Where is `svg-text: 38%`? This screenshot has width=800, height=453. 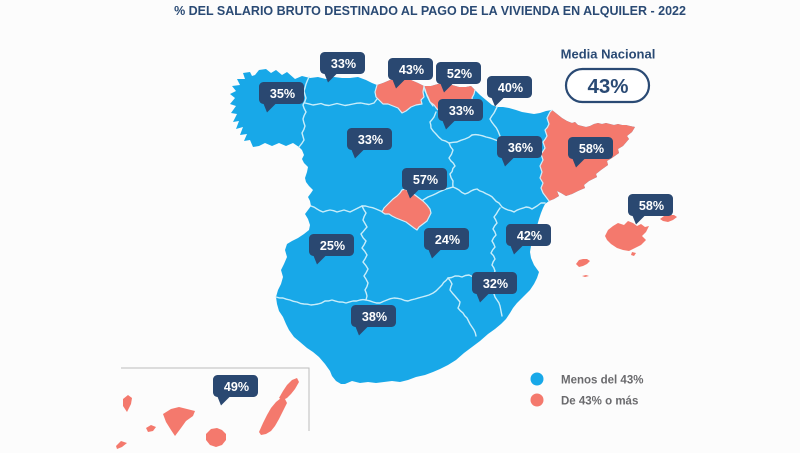 svg-text: 38% is located at coordinates (374, 317).